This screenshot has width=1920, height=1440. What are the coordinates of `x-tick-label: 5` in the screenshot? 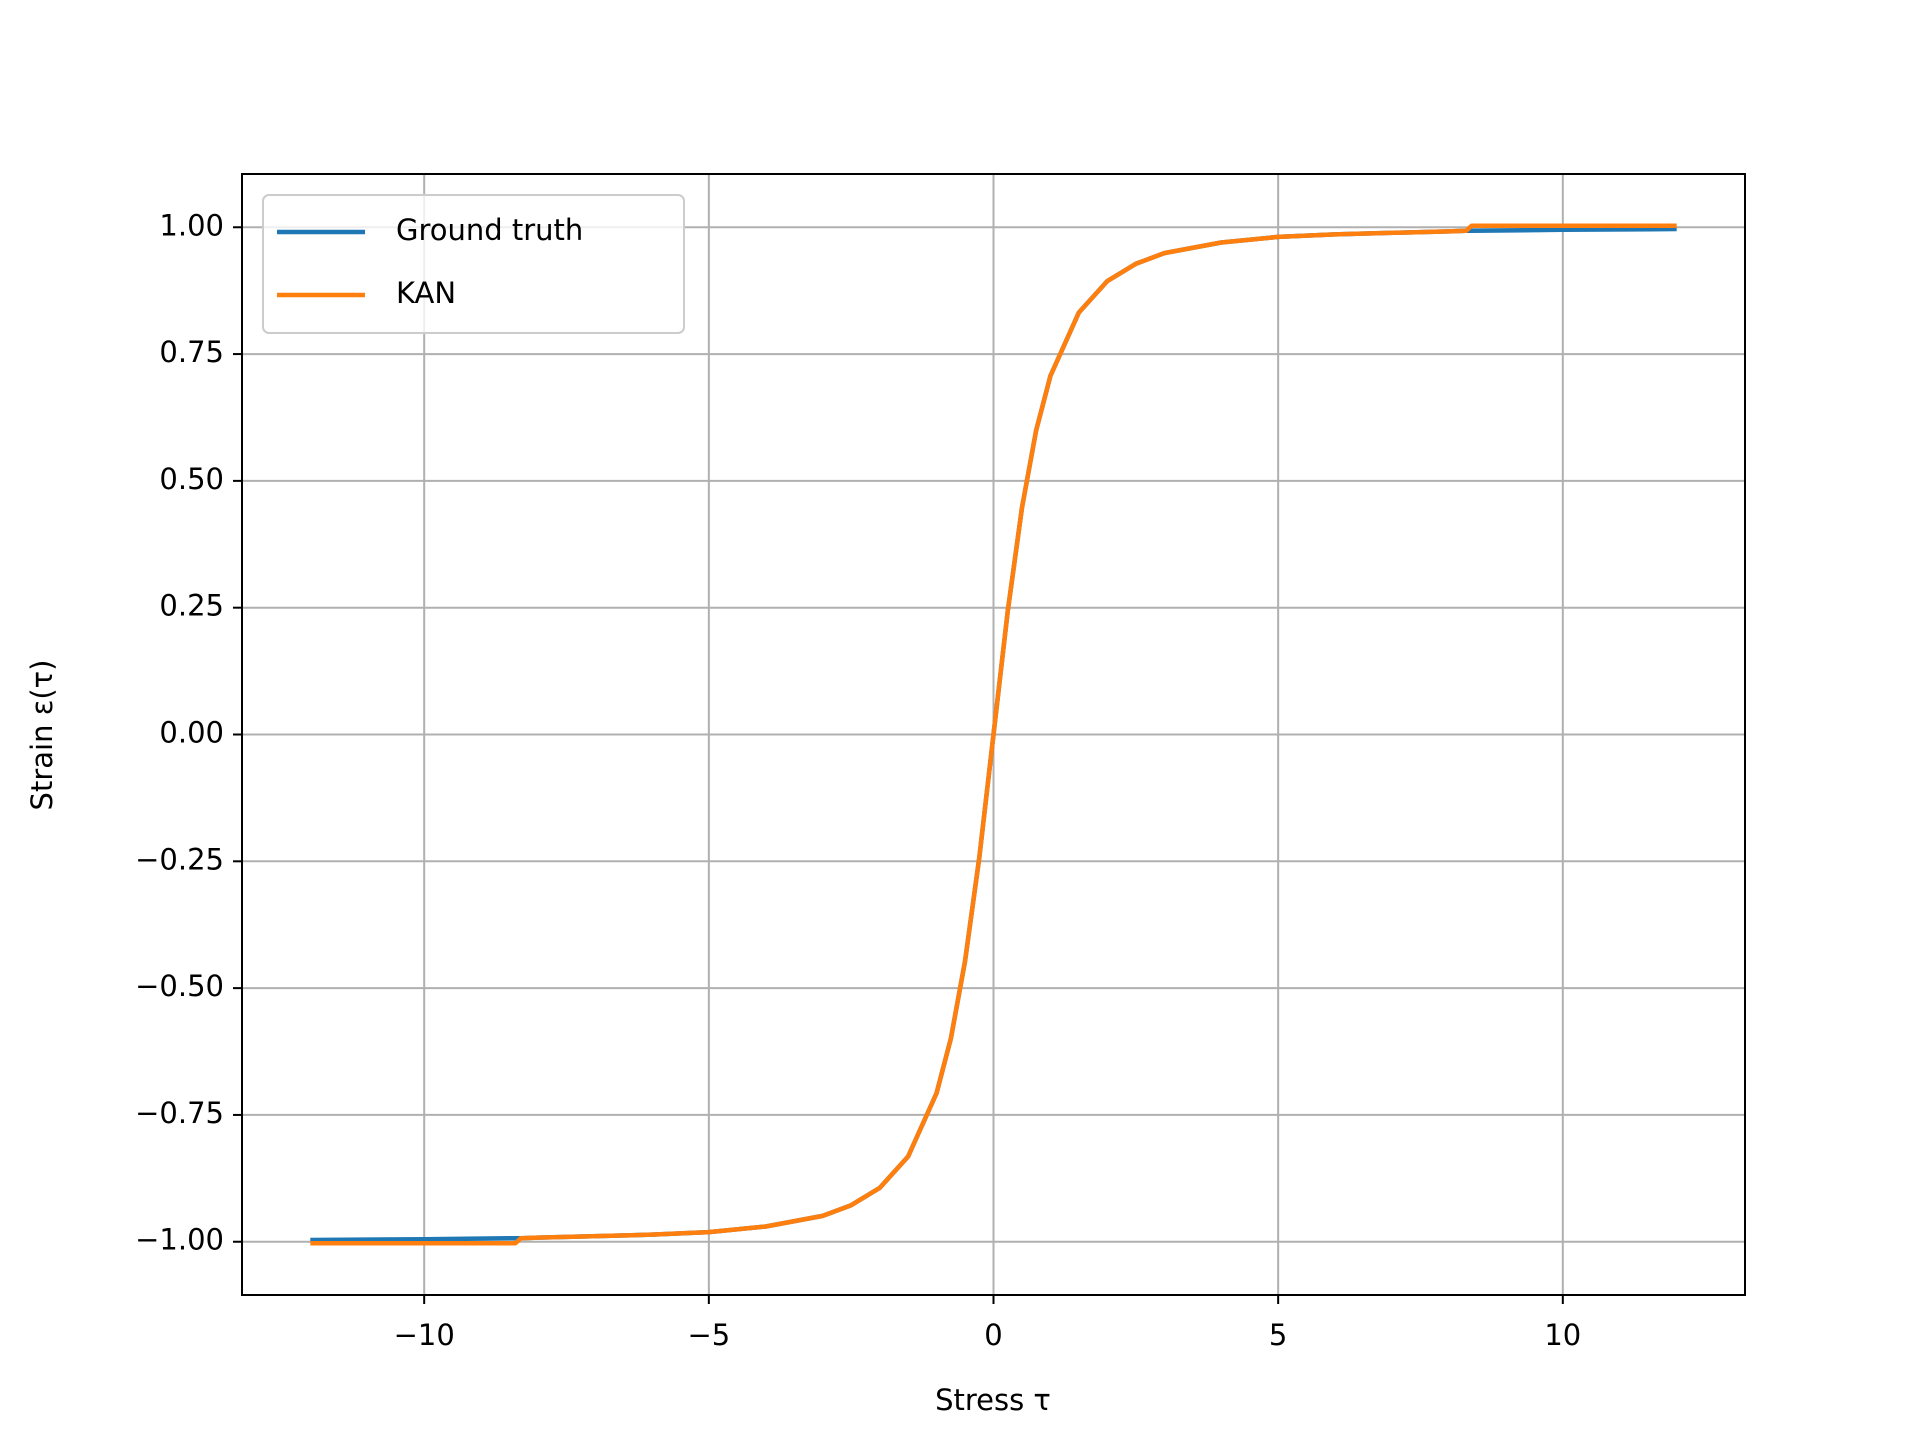 It's located at (1278, 1335).